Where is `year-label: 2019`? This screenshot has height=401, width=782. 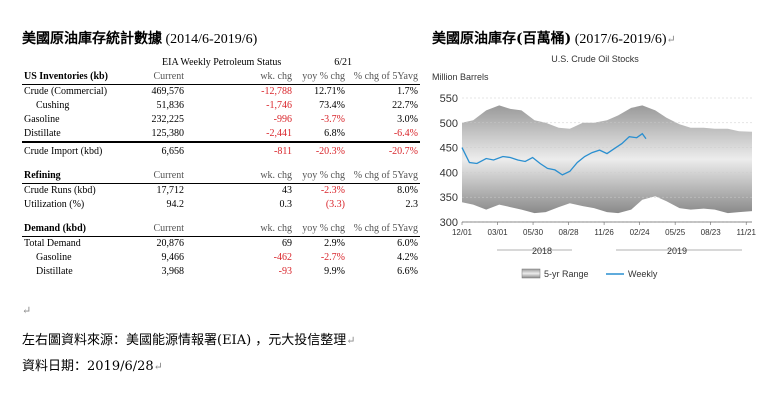
year-label: 2019 is located at coordinates (677, 251).